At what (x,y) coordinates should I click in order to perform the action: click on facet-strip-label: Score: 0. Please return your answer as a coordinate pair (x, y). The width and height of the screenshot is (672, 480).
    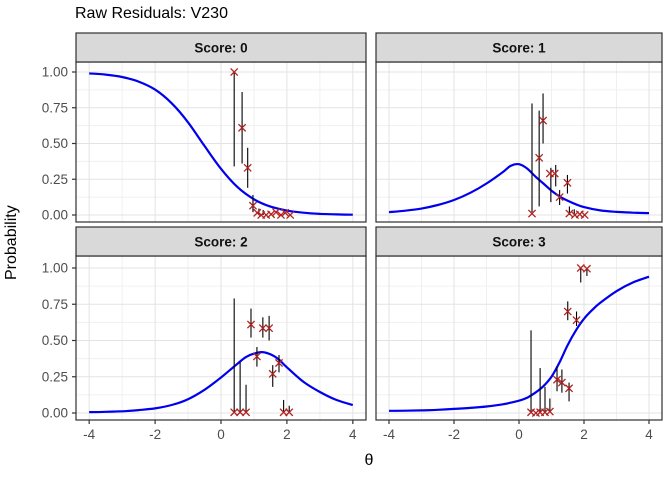
    Looking at the image, I should click on (220, 48).